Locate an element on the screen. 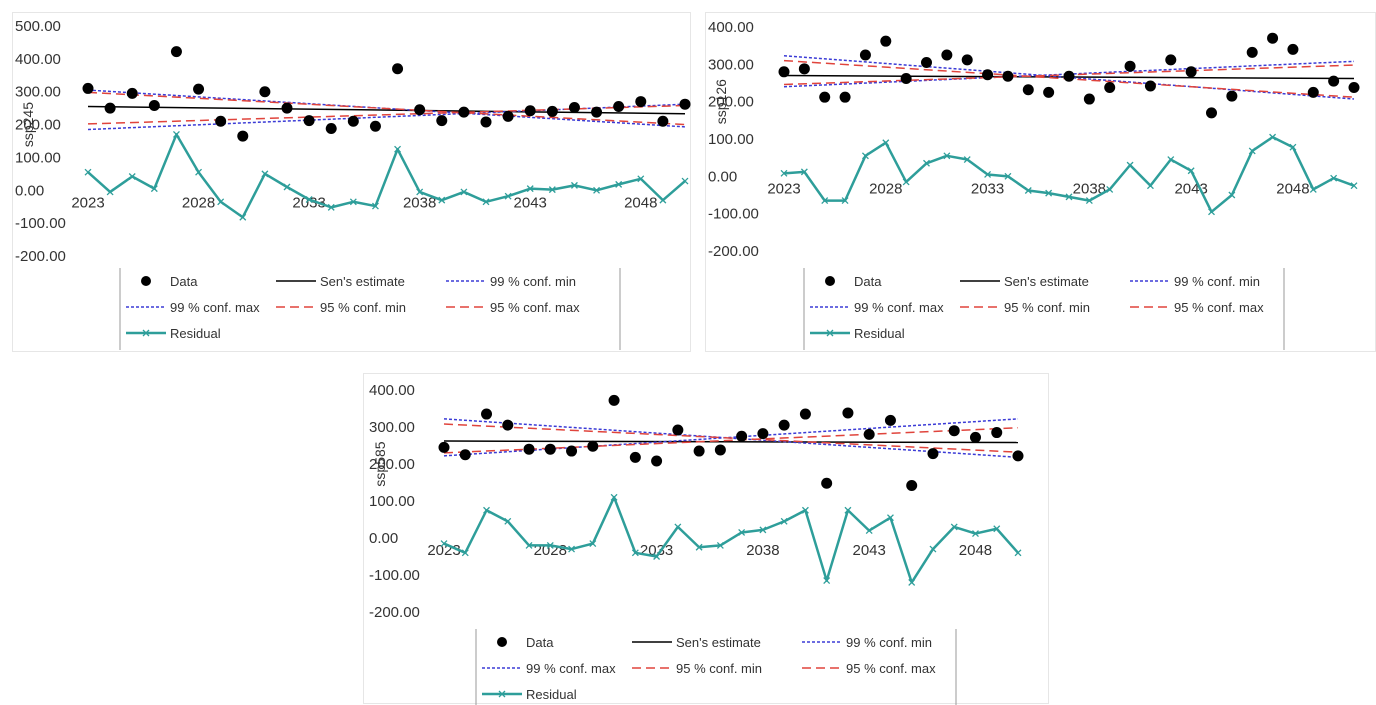 Image resolution: width=1376 pixels, height=705 pixels. y-tick-label: 400.00 is located at coordinates (731, 27).